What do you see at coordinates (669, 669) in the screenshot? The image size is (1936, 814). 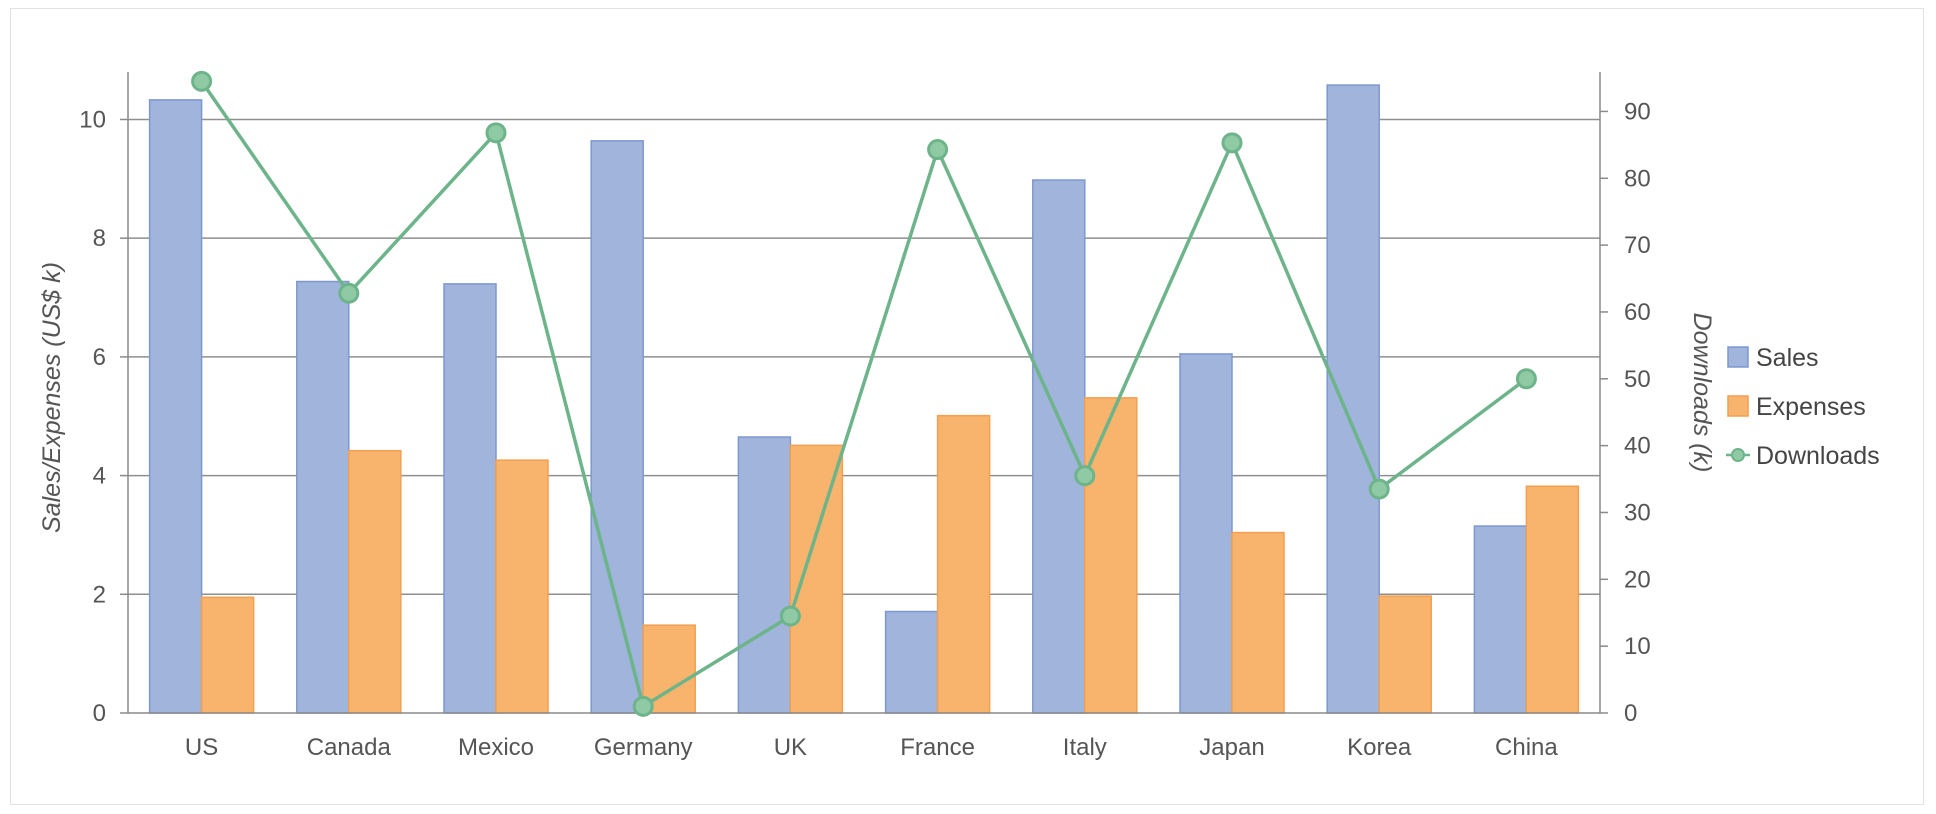 I see `bar-expenses-germany` at bounding box center [669, 669].